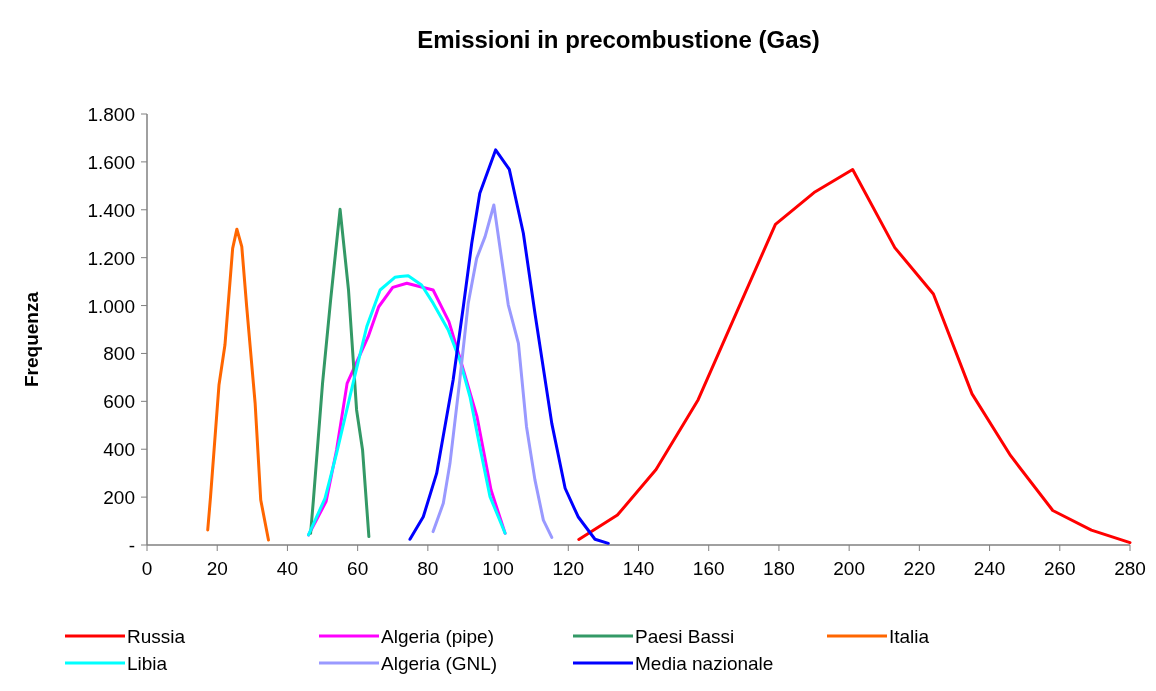 This screenshot has height=691, width=1156. Describe the element at coordinates (147, 568) in the screenshot. I see `x-tick-label: 0` at that location.